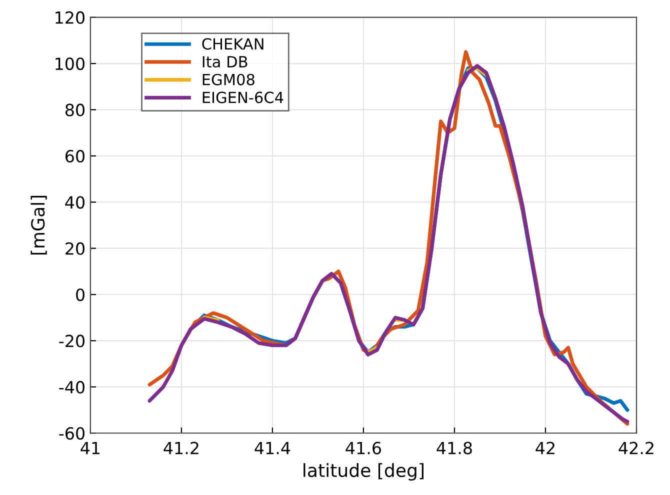  Describe the element at coordinates (71, 433) in the screenshot. I see `y-tick-label: -60` at that location.